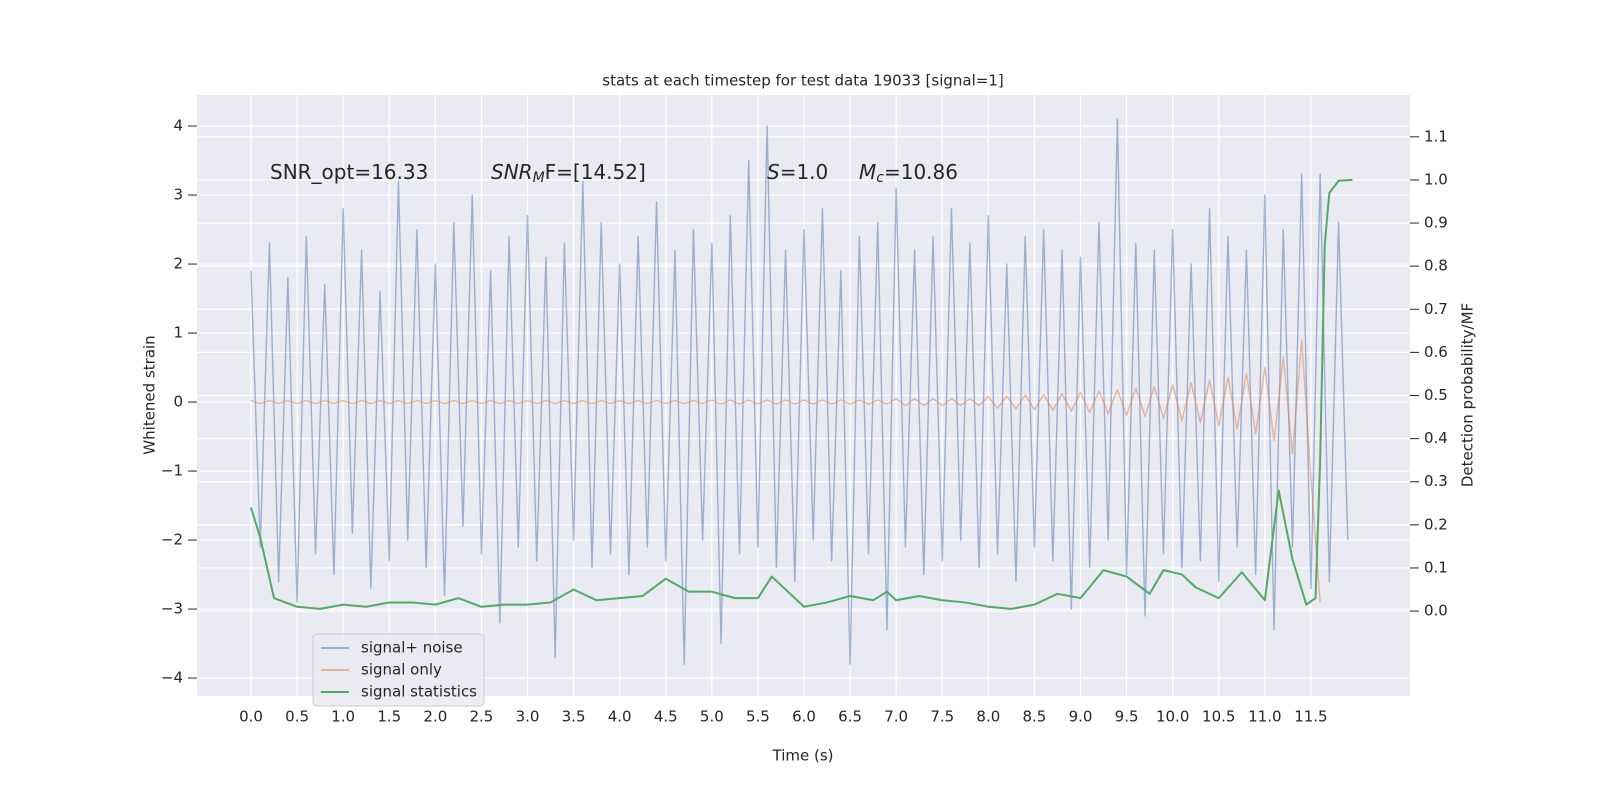 This screenshot has height=804, width=1600. I want to click on y2-tick-label: 1.0, so click(1436, 179).